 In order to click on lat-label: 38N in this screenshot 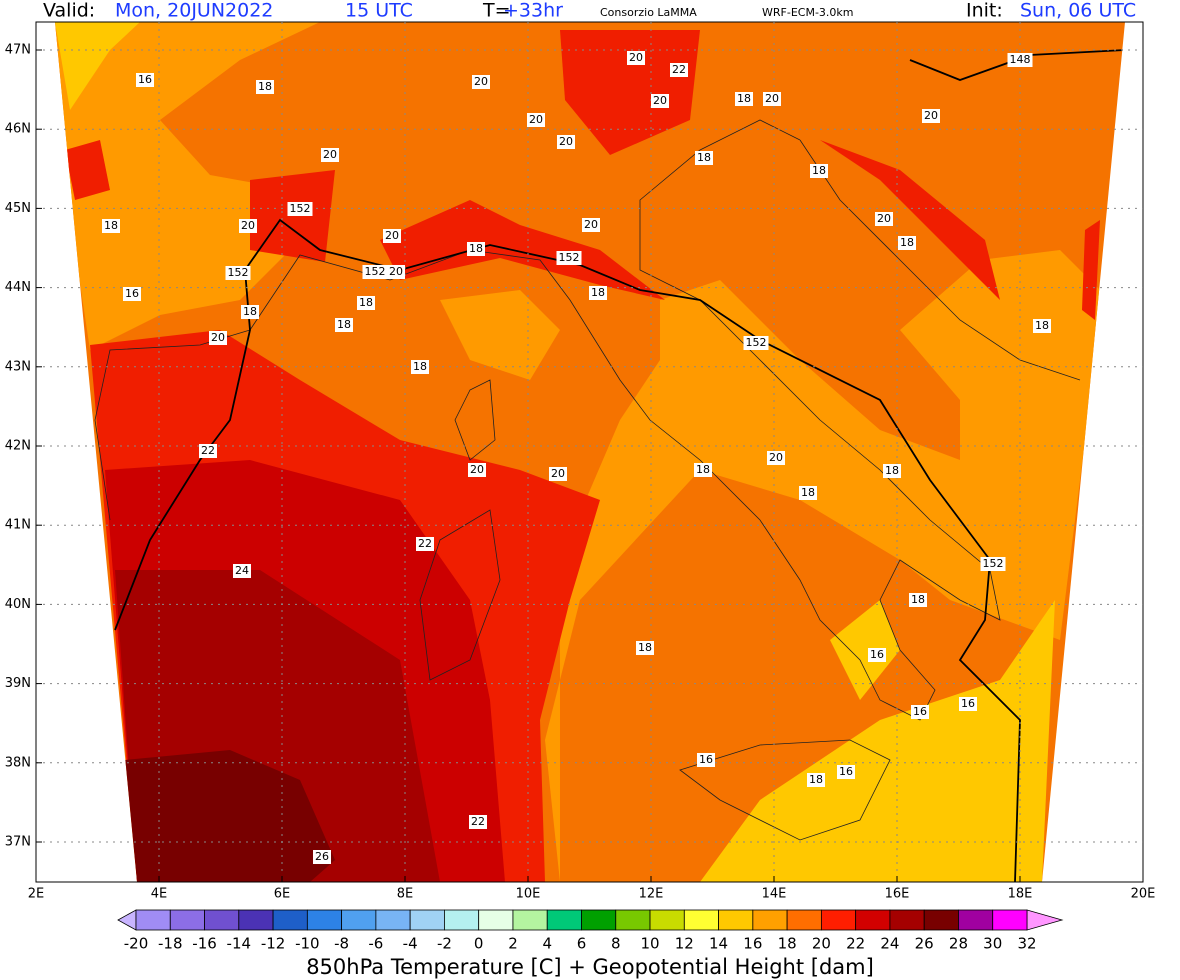, I will do `click(18, 762)`.